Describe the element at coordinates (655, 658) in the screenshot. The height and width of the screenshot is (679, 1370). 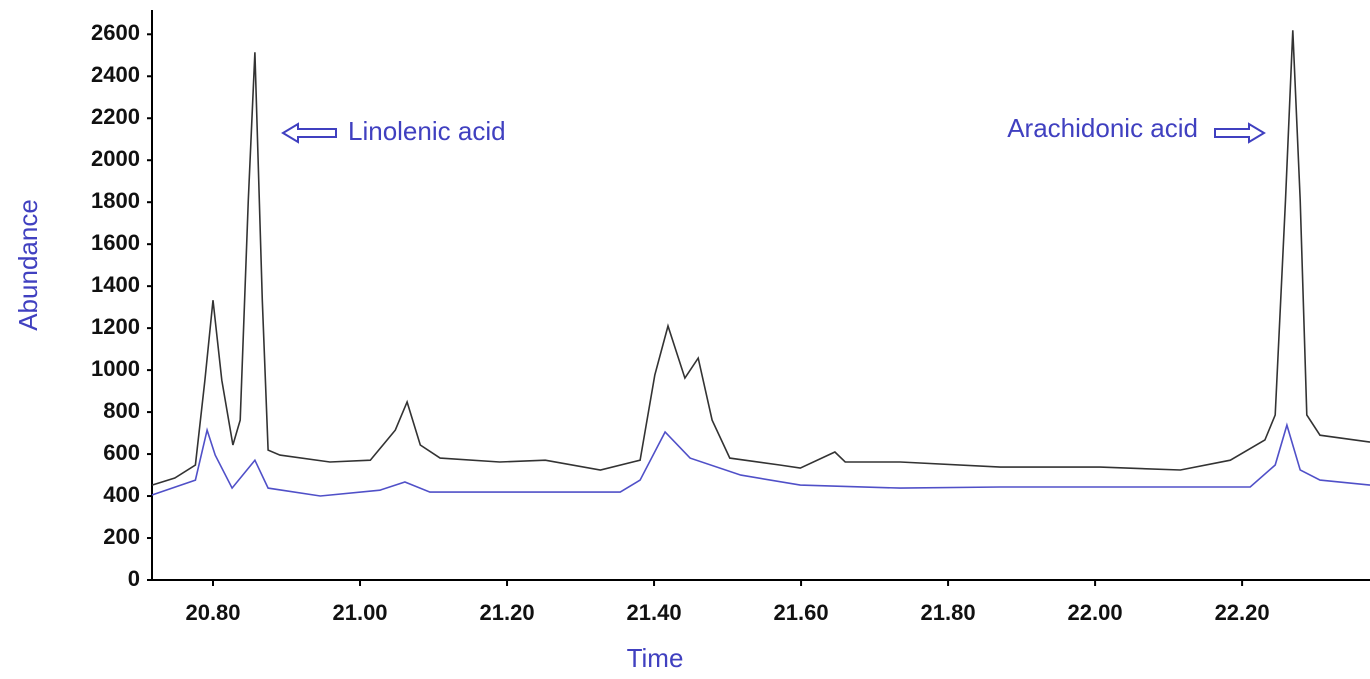
I see `x-axis-label: Time` at that location.